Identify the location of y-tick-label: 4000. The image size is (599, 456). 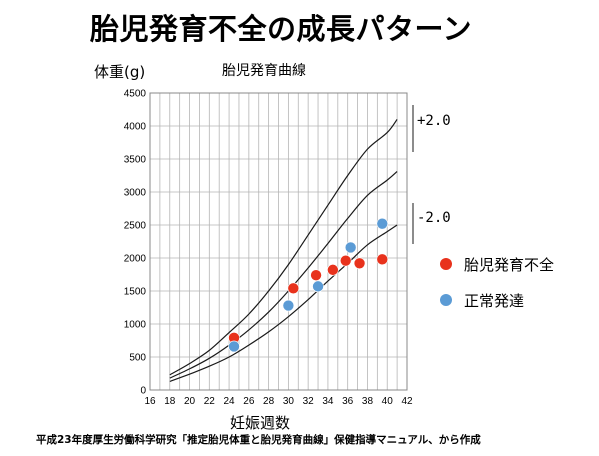
(135, 127).